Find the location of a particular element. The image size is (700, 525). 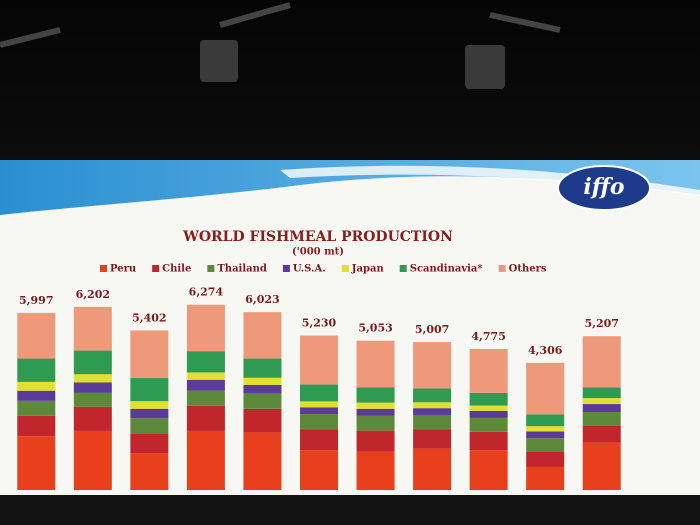

total-label: 4,306 is located at coordinates (545, 350).